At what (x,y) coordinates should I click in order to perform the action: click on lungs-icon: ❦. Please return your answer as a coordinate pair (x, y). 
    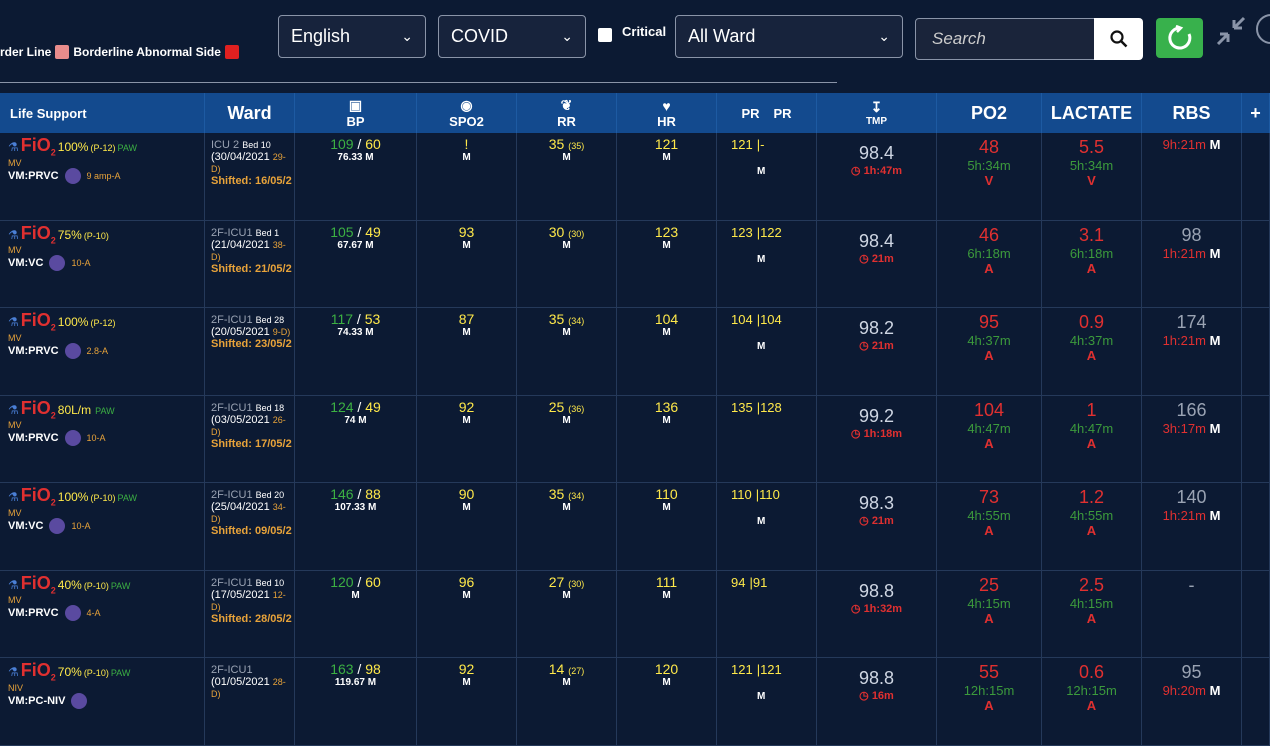
    Looking at the image, I should click on (566, 105).